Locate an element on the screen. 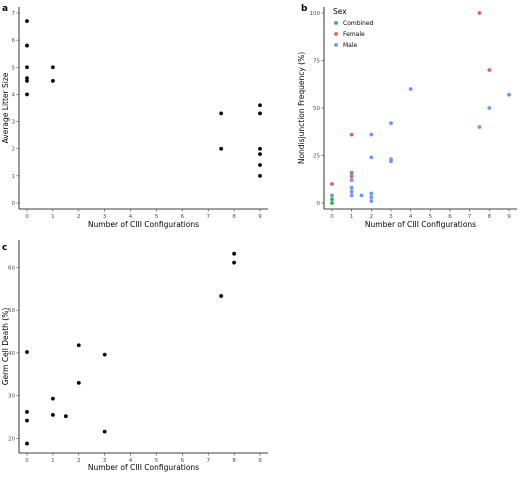 The image size is (520, 477). y-tick-label: 3 is located at coordinates (14, 123).